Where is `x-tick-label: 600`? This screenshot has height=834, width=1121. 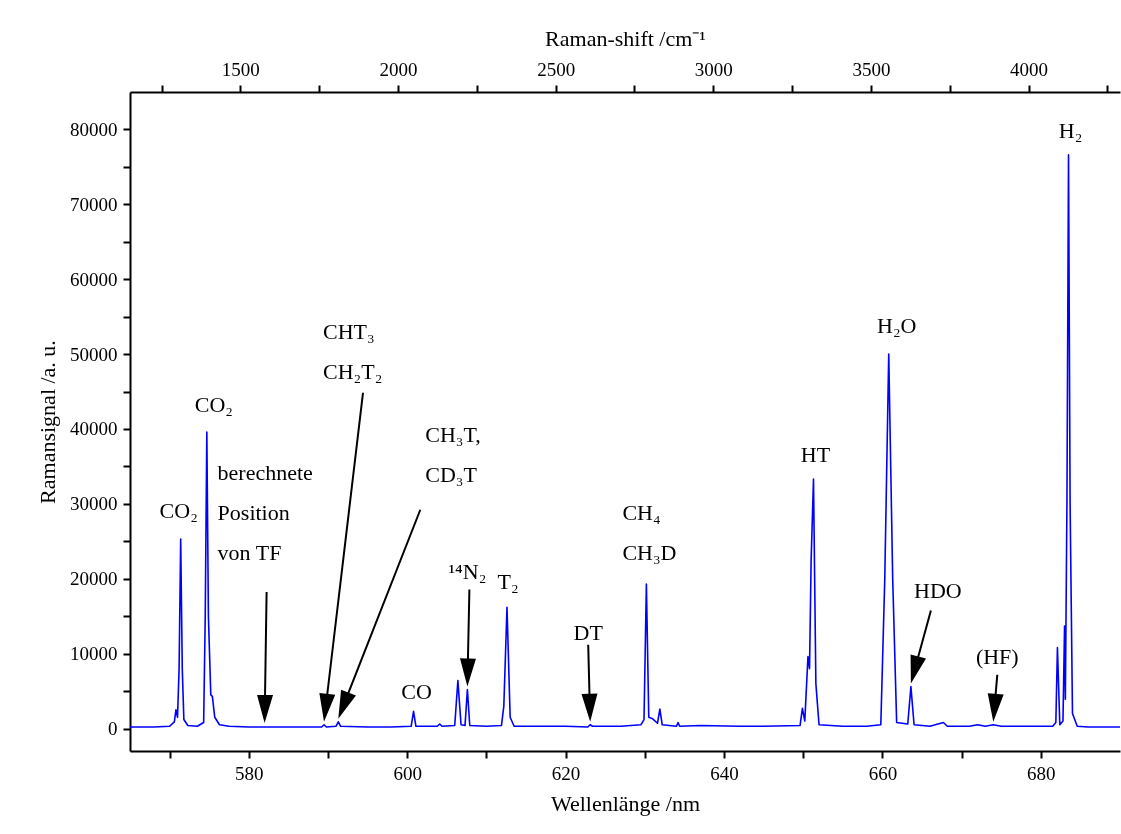
x-tick-label: 600 is located at coordinates (407, 773).